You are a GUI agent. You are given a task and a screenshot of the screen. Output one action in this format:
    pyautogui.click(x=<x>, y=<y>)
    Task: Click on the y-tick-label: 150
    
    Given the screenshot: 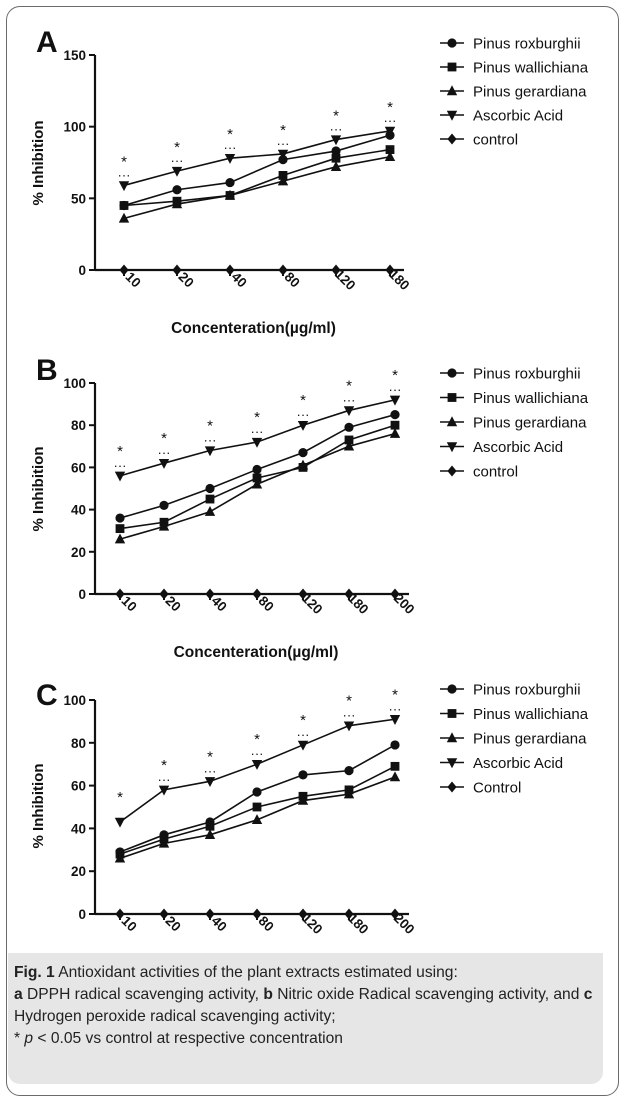 What is the action you would take?
    pyautogui.click(x=74, y=55)
    